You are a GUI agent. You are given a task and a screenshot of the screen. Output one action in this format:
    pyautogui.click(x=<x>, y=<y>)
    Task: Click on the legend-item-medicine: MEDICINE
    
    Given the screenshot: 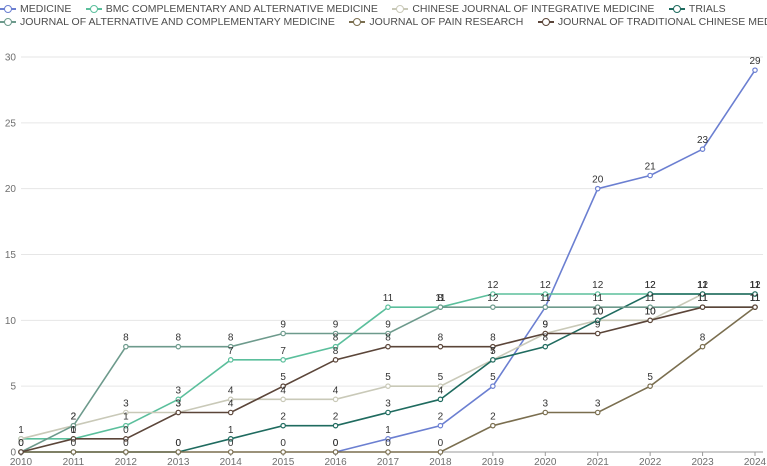 What is the action you would take?
    pyautogui.click(x=35, y=9)
    